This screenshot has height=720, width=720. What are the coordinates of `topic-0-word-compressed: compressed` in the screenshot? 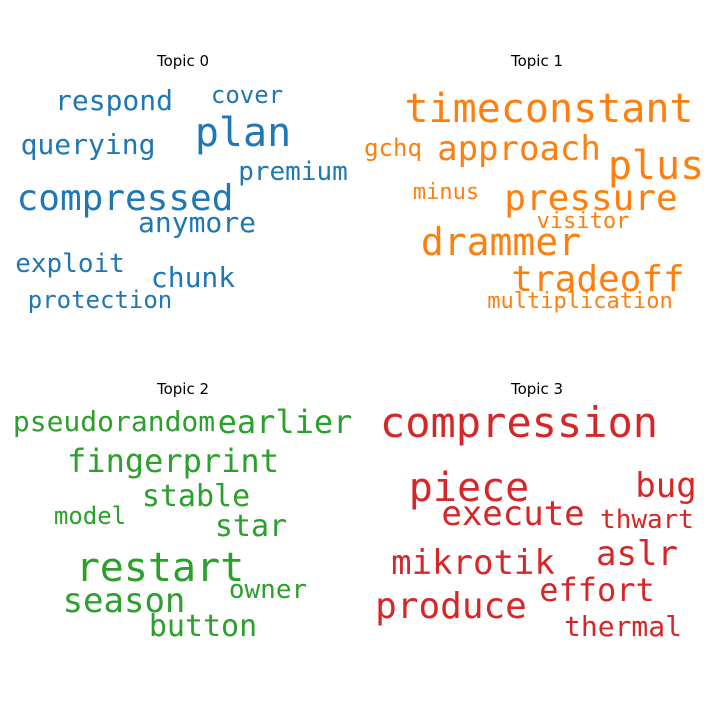 It's located at (125, 198).